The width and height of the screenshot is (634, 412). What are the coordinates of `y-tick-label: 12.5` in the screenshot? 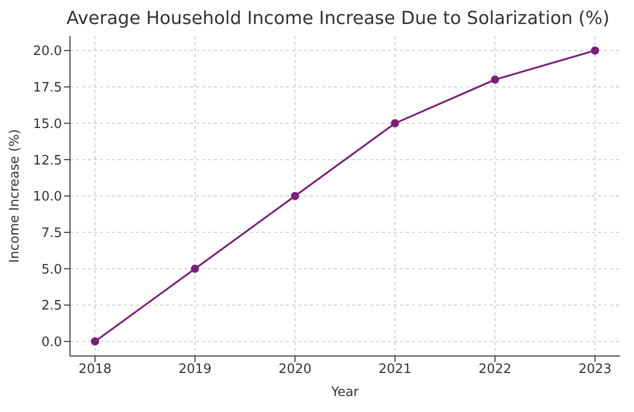 It's located at (47, 160).